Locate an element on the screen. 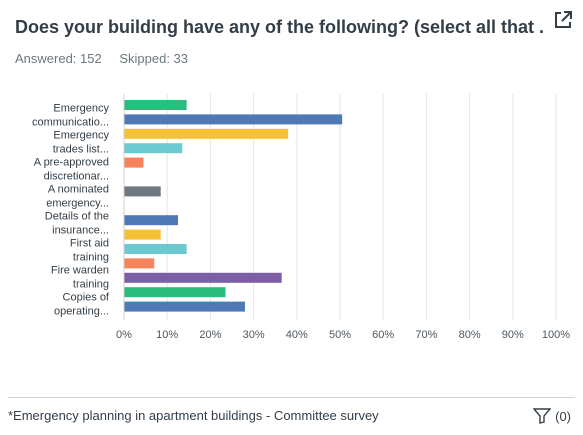 This screenshot has width=583, height=435. x-tick-label: 30% is located at coordinates (254, 335).